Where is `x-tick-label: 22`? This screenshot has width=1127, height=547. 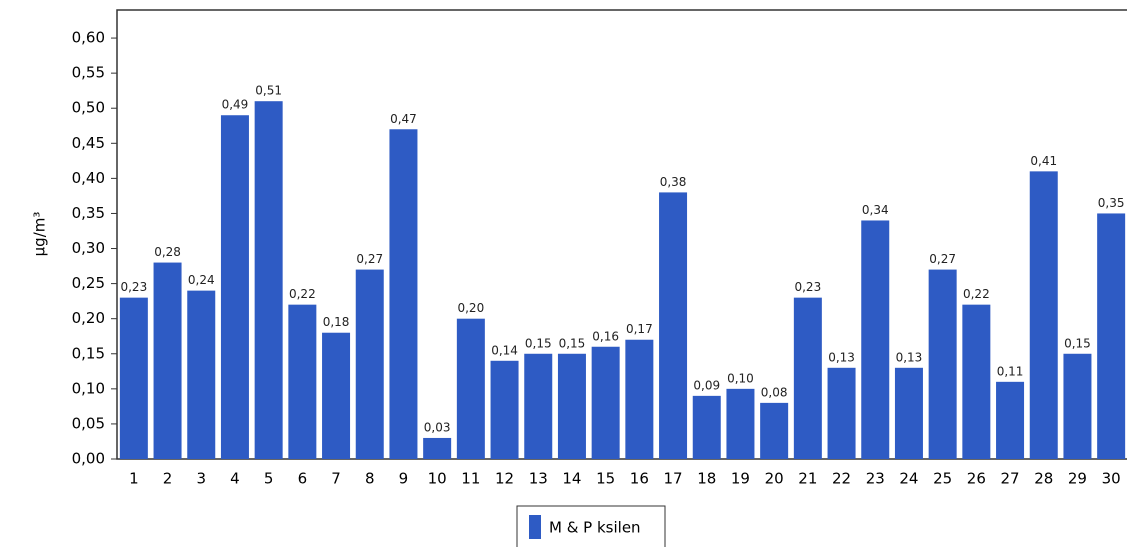 x-tick-label: 22 is located at coordinates (841, 479).